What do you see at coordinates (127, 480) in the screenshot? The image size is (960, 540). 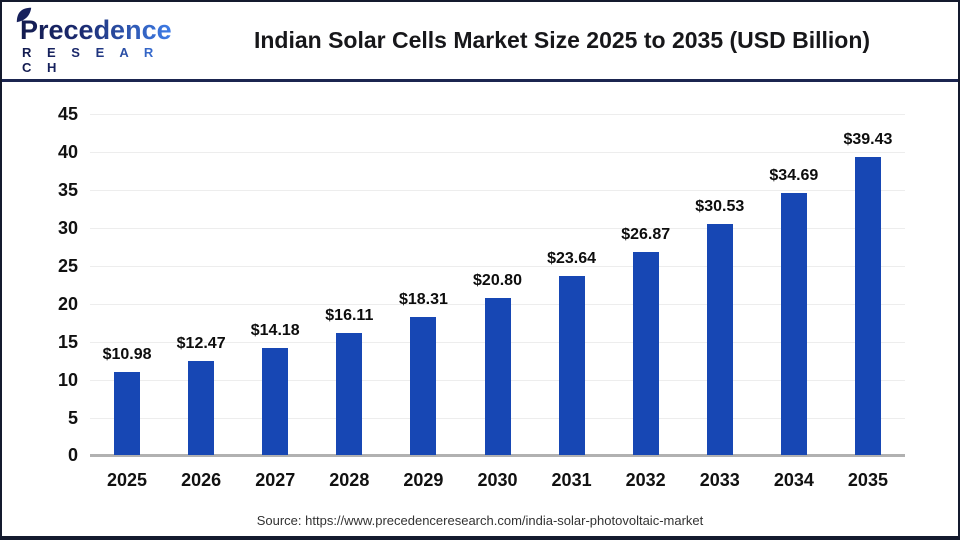 I see `x-axis-category-label: 2025` at bounding box center [127, 480].